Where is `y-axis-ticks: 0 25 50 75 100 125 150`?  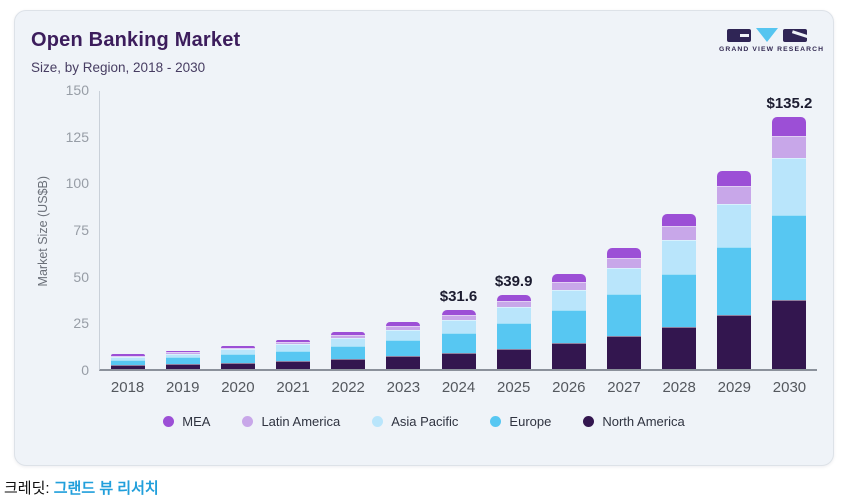 y-axis-ticks: 0 25 50 75 100 125 150 is located at coordinates (77, 230).